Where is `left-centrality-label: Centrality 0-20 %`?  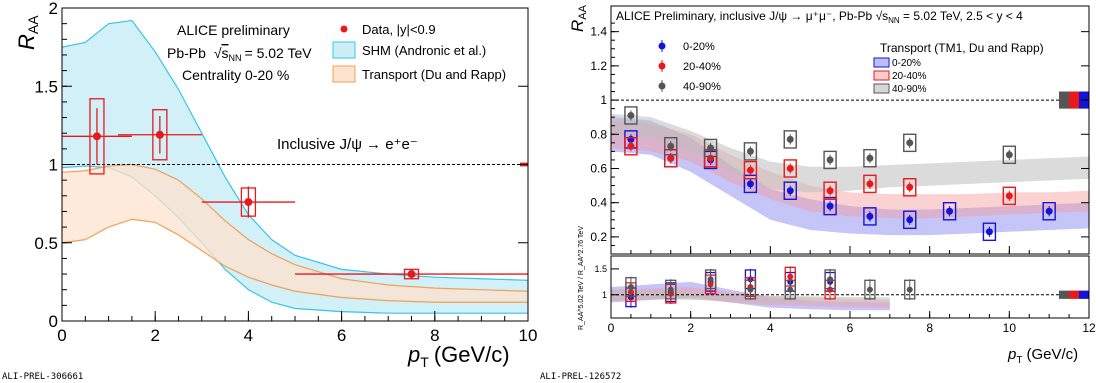
left-centrality-label: Centrality 0-20 % is located at coordinates (235, 75).